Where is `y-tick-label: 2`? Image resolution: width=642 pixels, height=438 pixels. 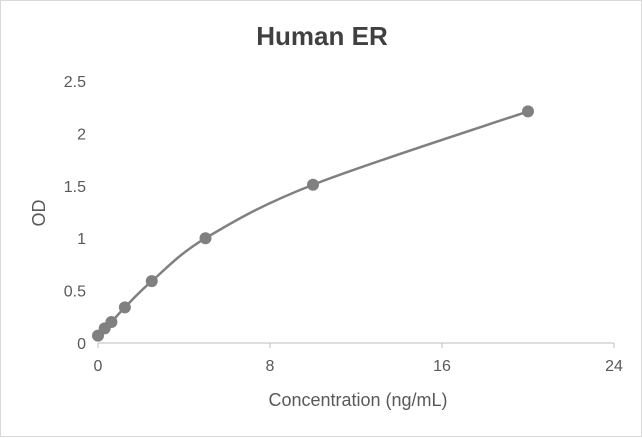
y-tick-label: 2 is located at coordinates (81, 134).